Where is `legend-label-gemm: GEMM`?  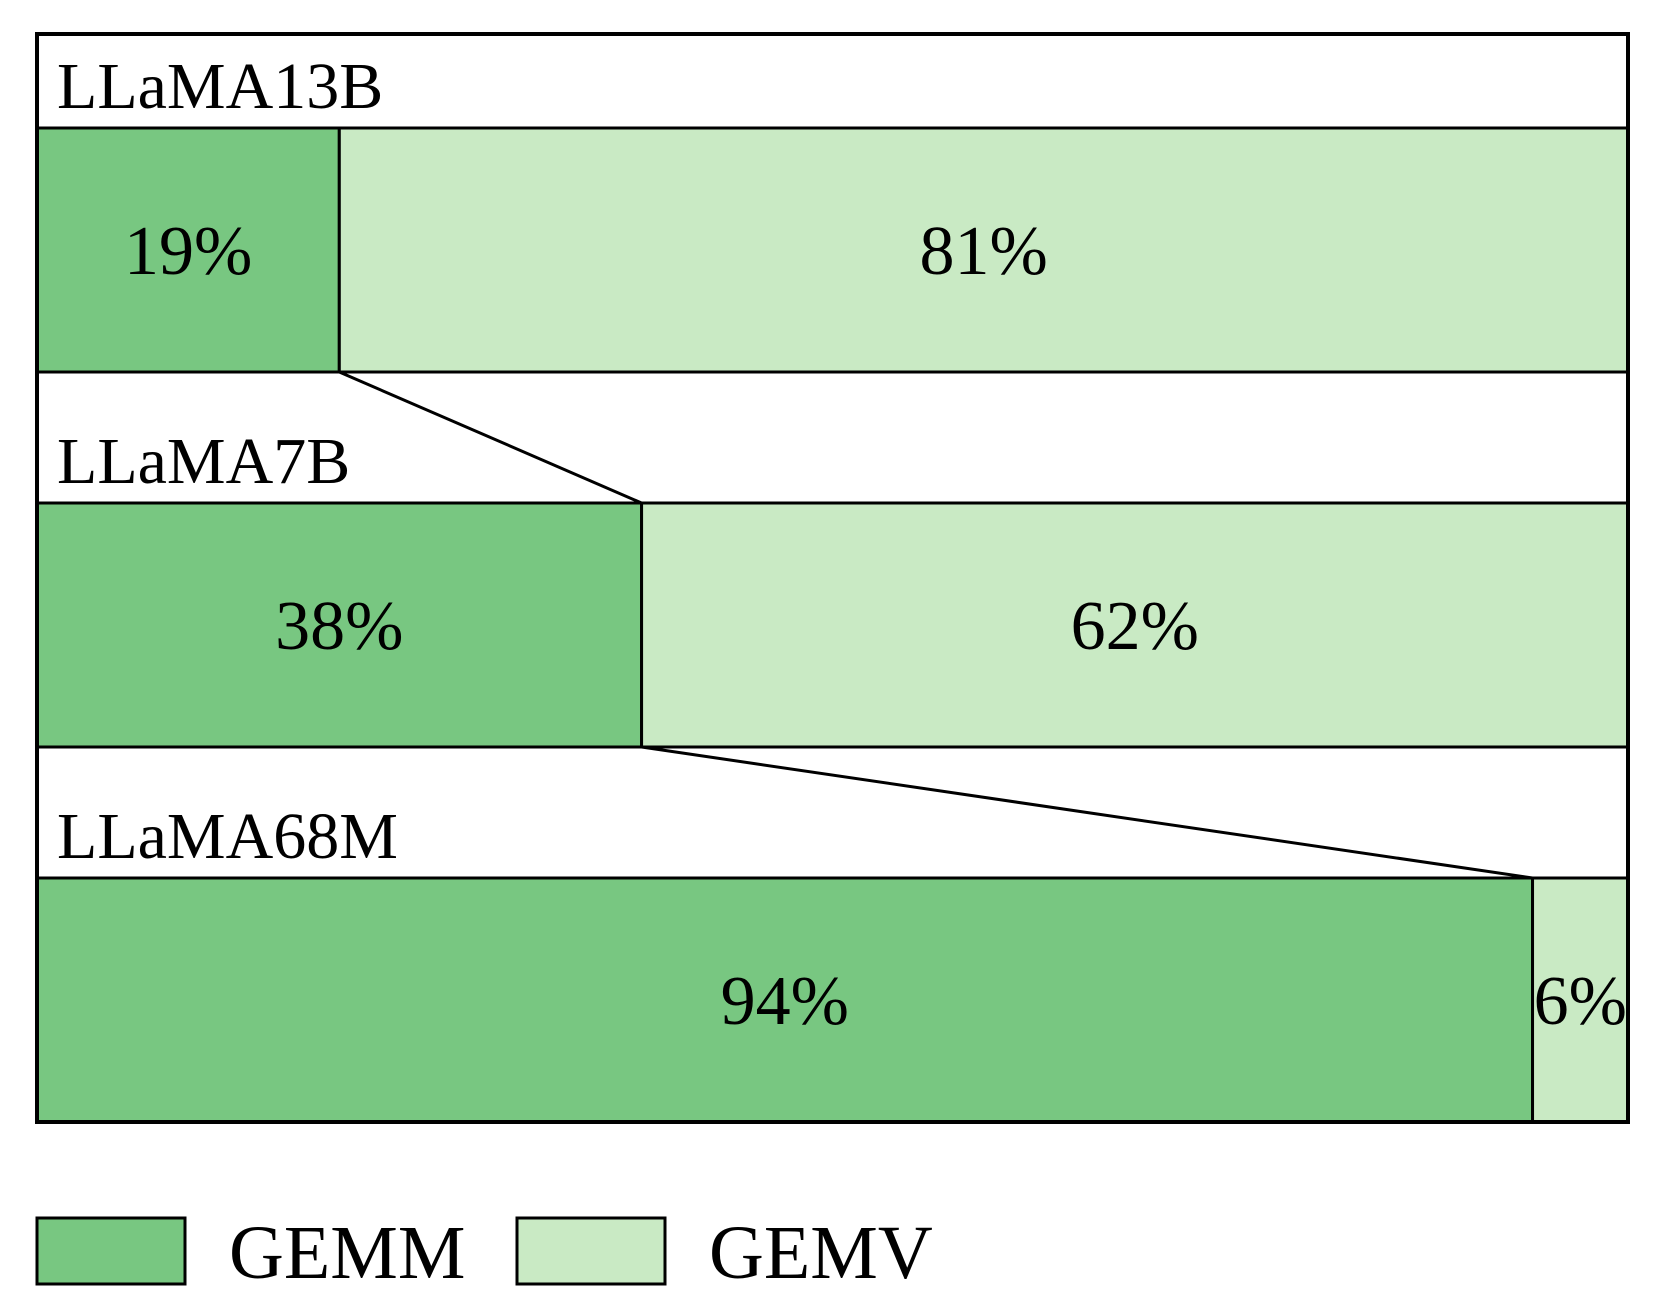 legend-label-gemm: GEMM is located at coordinates (347, 1253).